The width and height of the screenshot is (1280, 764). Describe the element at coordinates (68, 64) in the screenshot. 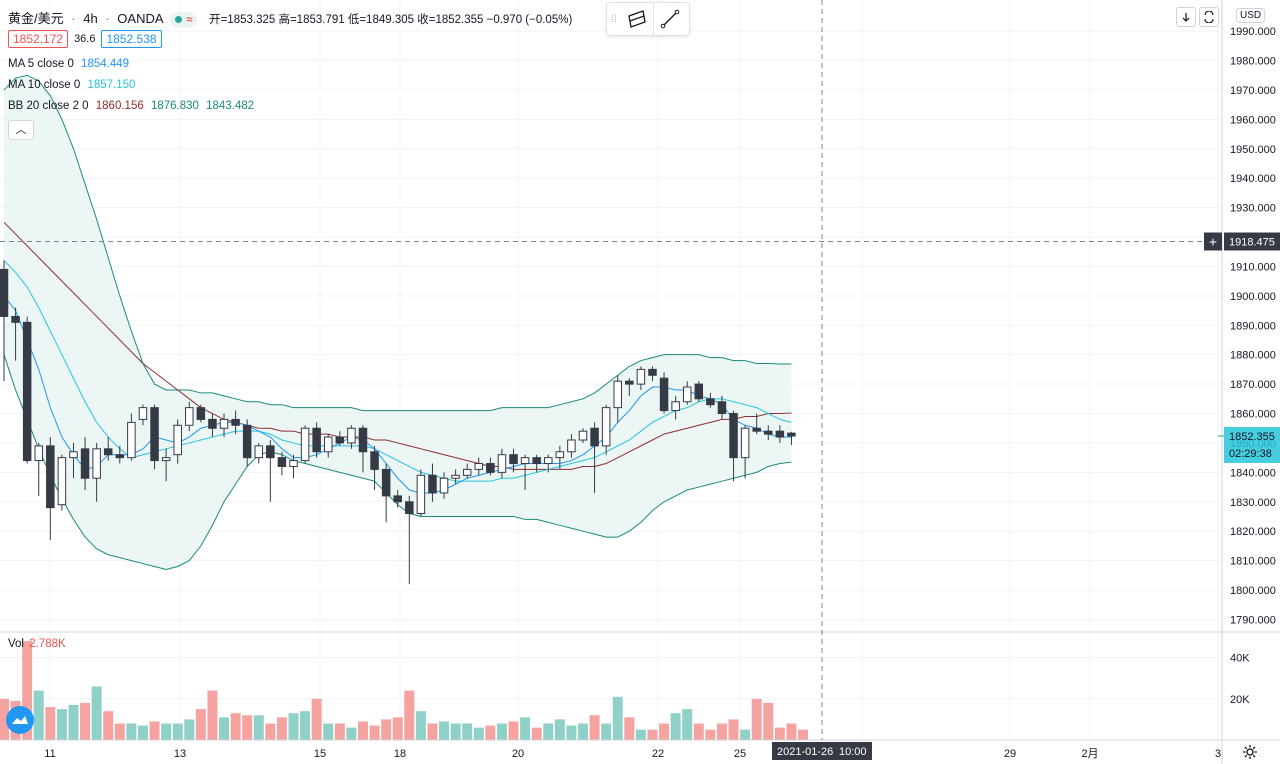

I see `indicator-ma5: MA 5 close 0 1854.449` at that location.